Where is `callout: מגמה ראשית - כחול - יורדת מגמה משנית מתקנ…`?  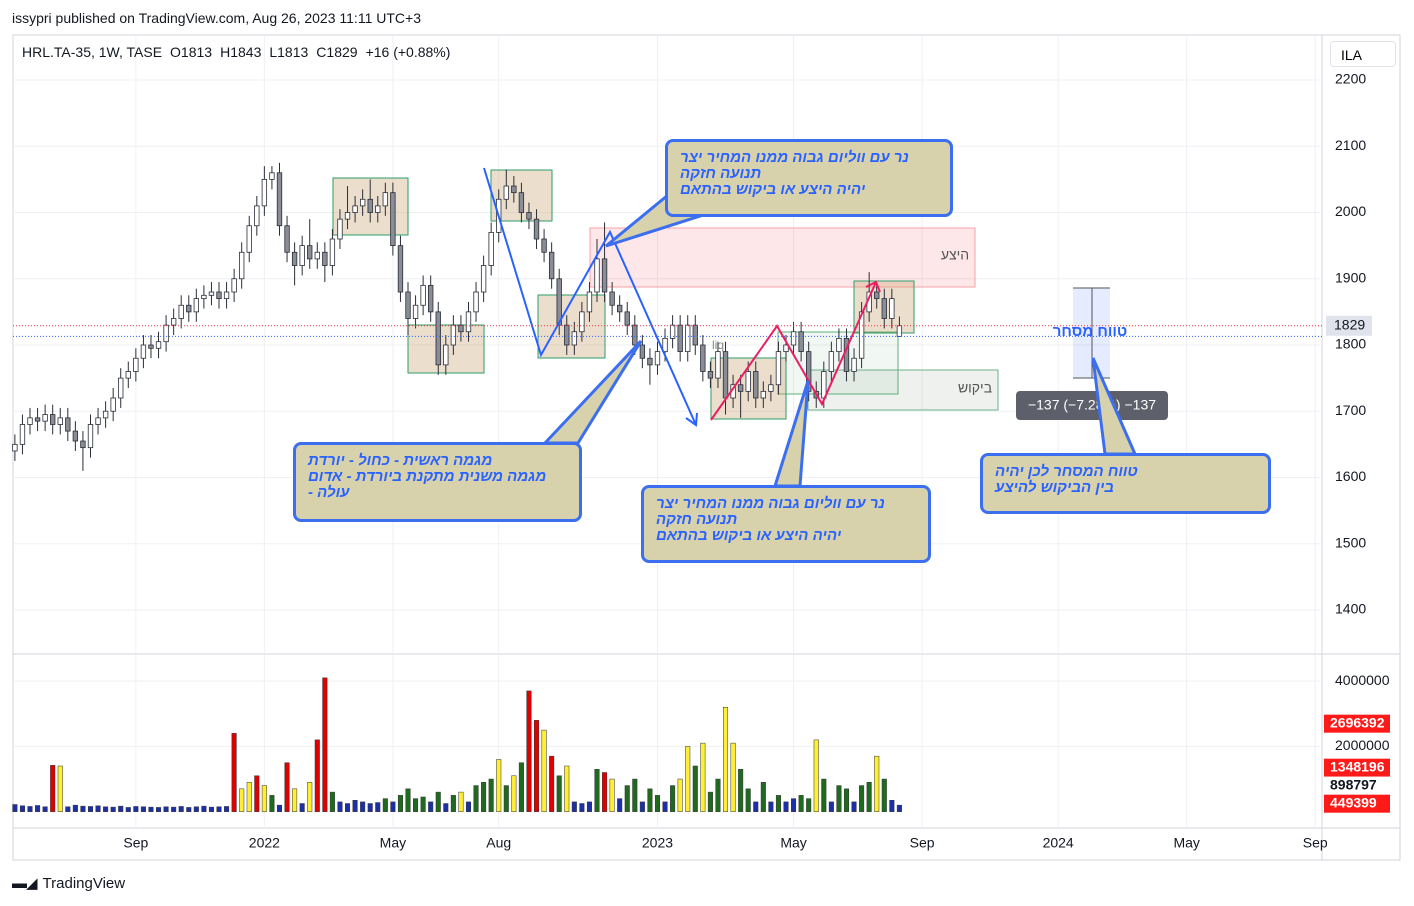 callout: מגמה ראשית - כחול - יורדת מגמה משנית מתקנ… is located at coordinates (437, 482).